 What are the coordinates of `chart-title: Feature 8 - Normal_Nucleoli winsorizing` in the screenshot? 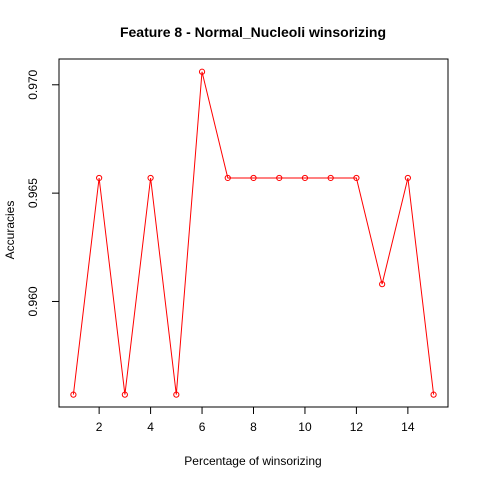 It's located at (253, 32).